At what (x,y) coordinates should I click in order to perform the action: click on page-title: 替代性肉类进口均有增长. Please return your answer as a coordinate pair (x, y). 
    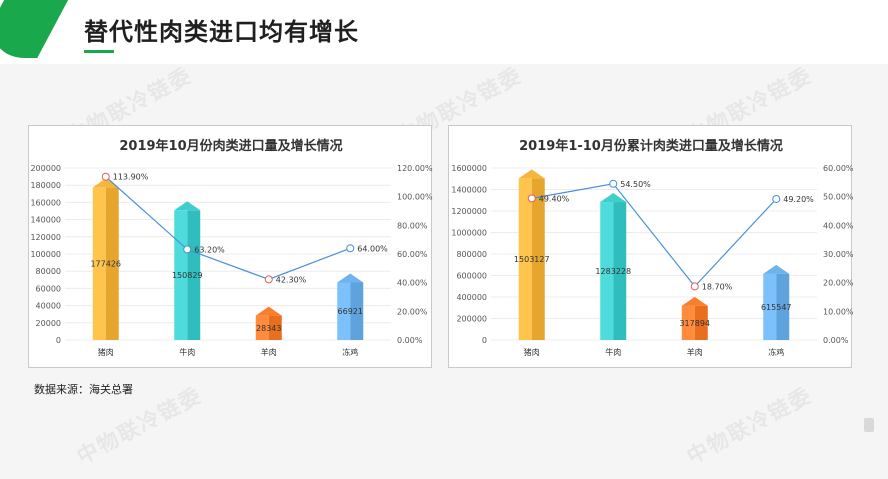
    Looking at the image, I should click on (221, 29).